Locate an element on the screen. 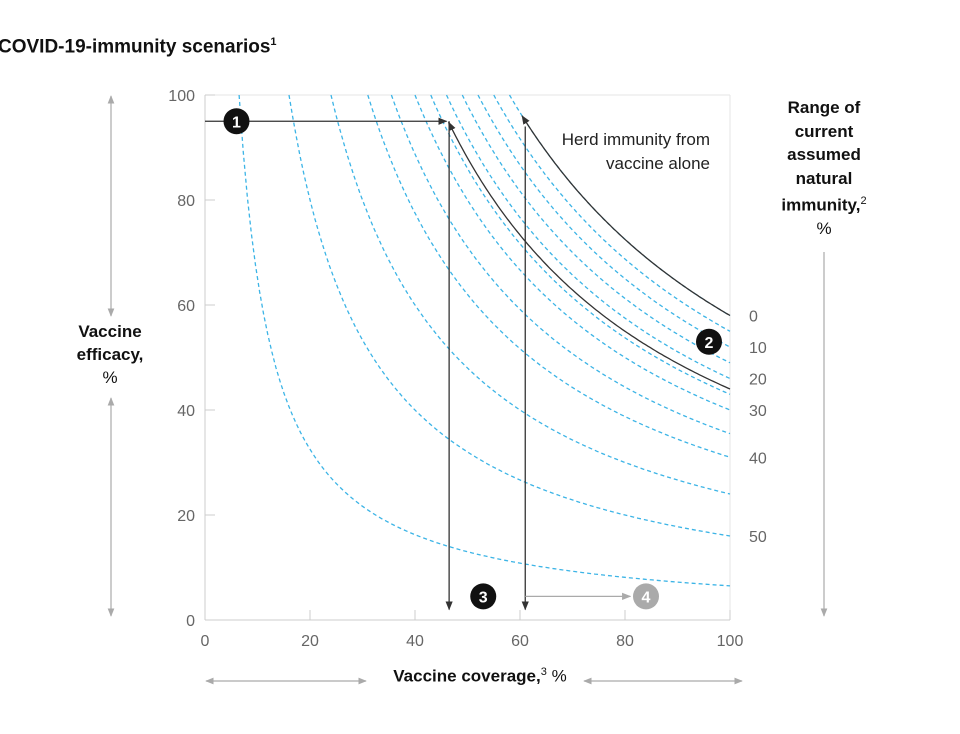 This screenshot has width=960, height=734. x-tick-label: 20 is located at coordinates (310, 641).